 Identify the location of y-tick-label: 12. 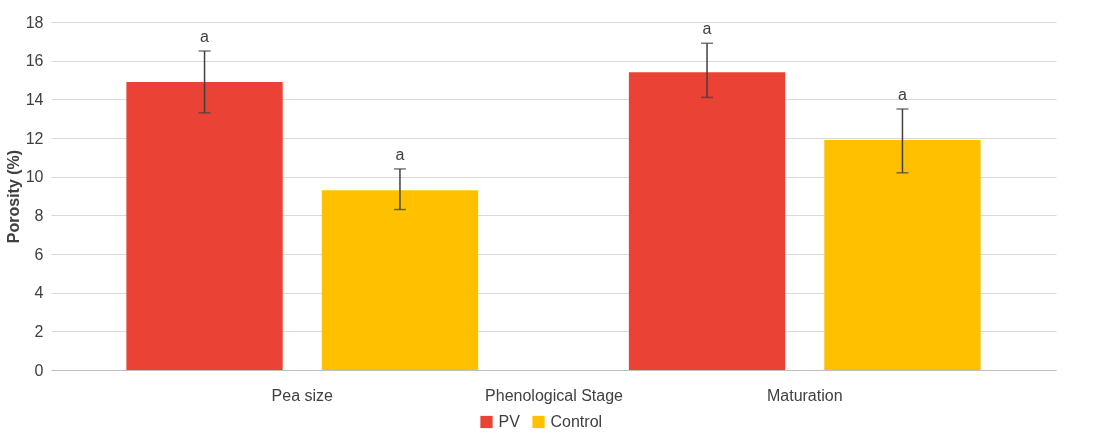
(34, 138).